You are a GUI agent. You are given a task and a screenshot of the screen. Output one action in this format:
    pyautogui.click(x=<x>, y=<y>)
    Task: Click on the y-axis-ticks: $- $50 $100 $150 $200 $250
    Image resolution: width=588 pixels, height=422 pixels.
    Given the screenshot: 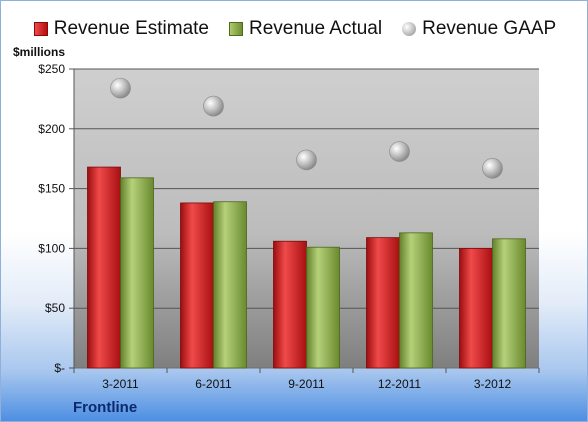 What is the action you would take?
    pyautogui.click(x=56, y=218)
    